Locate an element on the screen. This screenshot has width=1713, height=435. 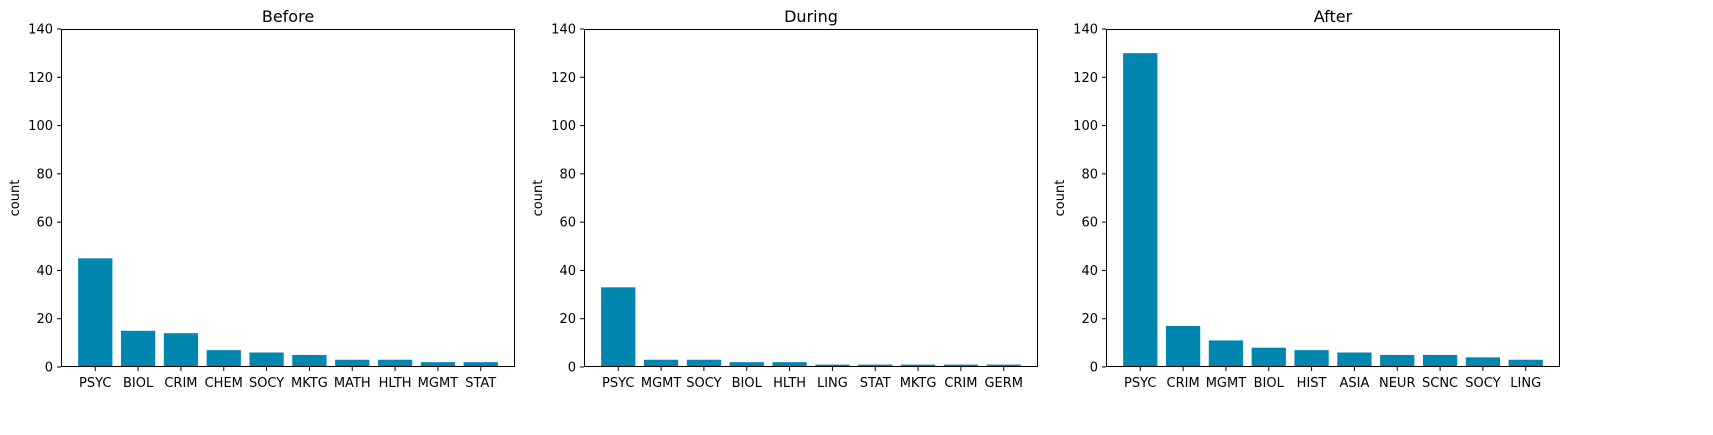
x-tick-label: SCNC is located at coordinates (1440, 383).